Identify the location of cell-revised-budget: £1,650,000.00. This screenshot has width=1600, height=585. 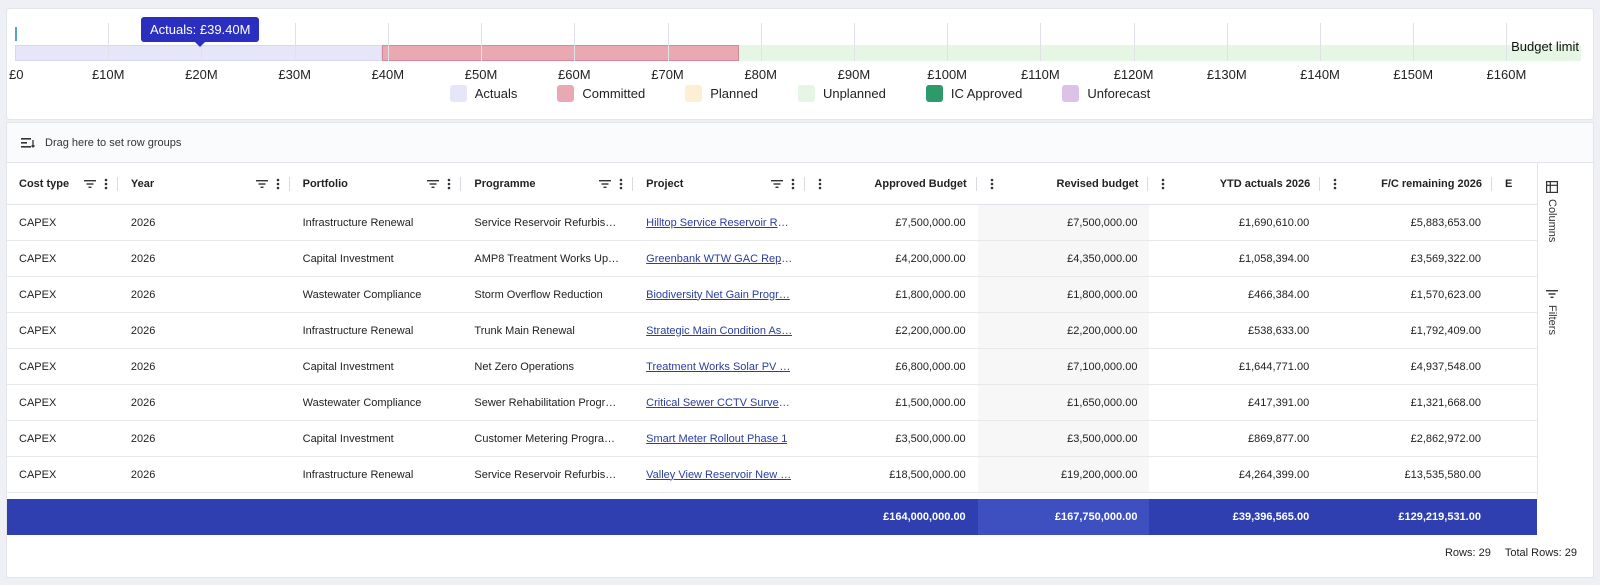
(1063, 402).